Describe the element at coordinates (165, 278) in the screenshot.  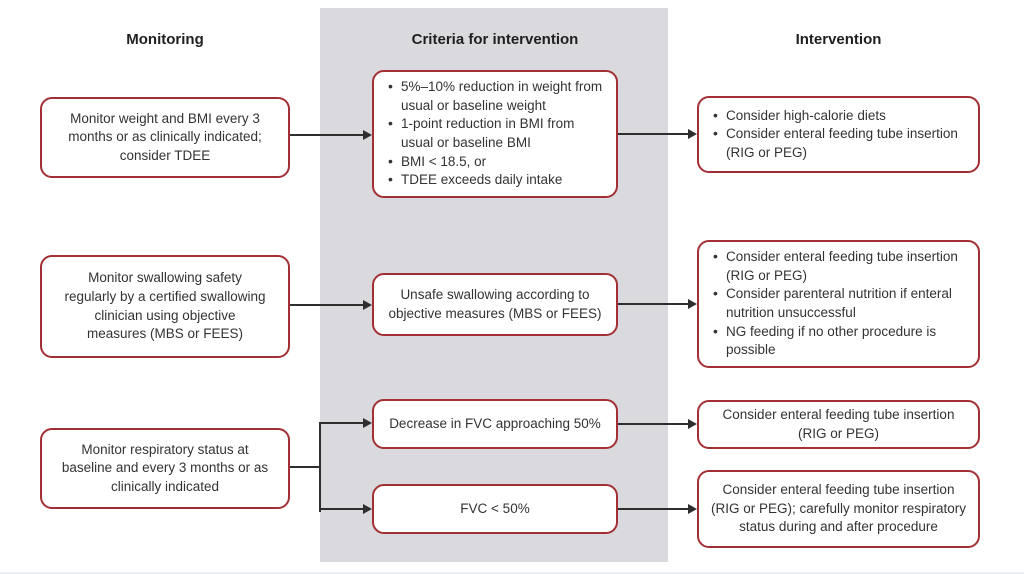
I see `text-line: Monitor swallowing safety` at that location.